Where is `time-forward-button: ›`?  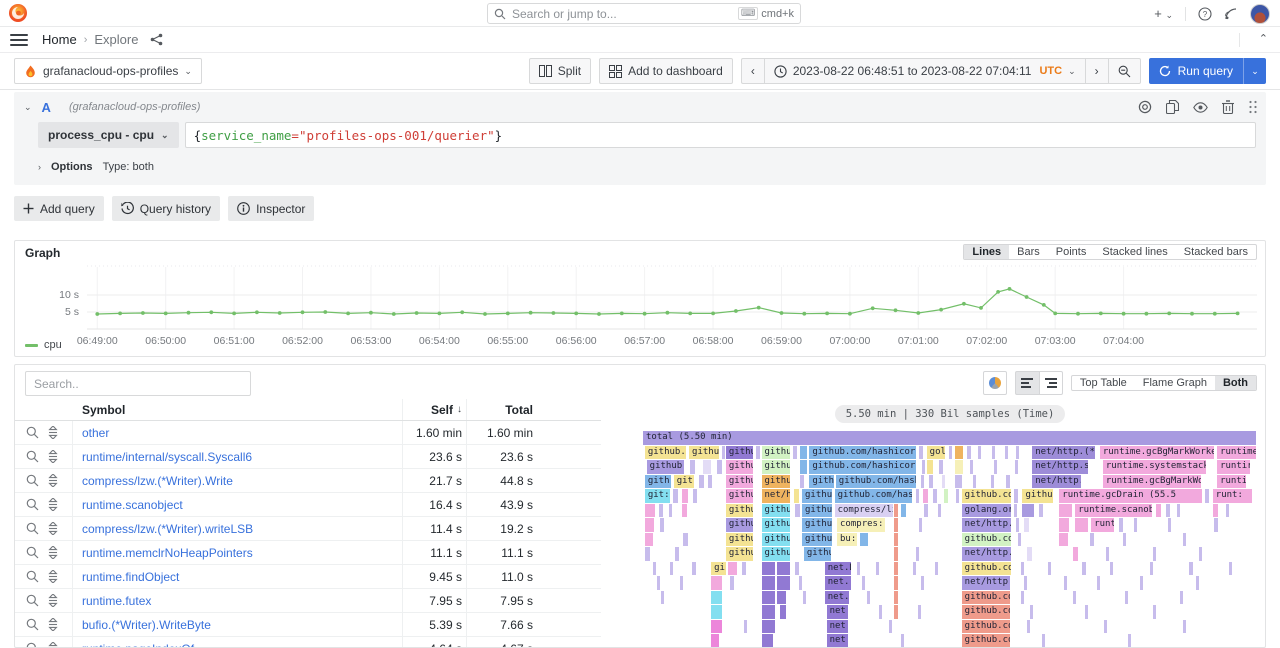
time-forward-button: › is located at coordinates (1096, 71).